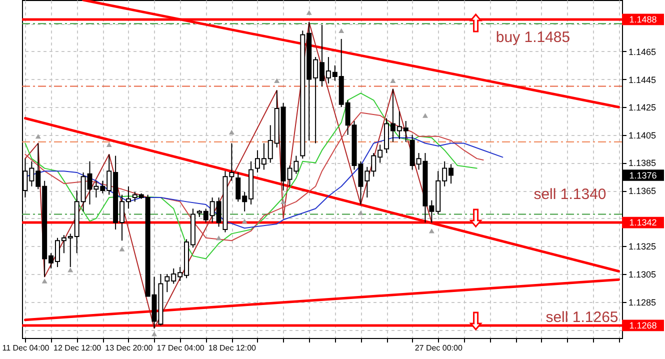 The image size is (665, 359). What do you see at coordinates (642, 302) in the screenshot?
I see `y-tick-label: 1.1285` at bounding box center [642, 302].